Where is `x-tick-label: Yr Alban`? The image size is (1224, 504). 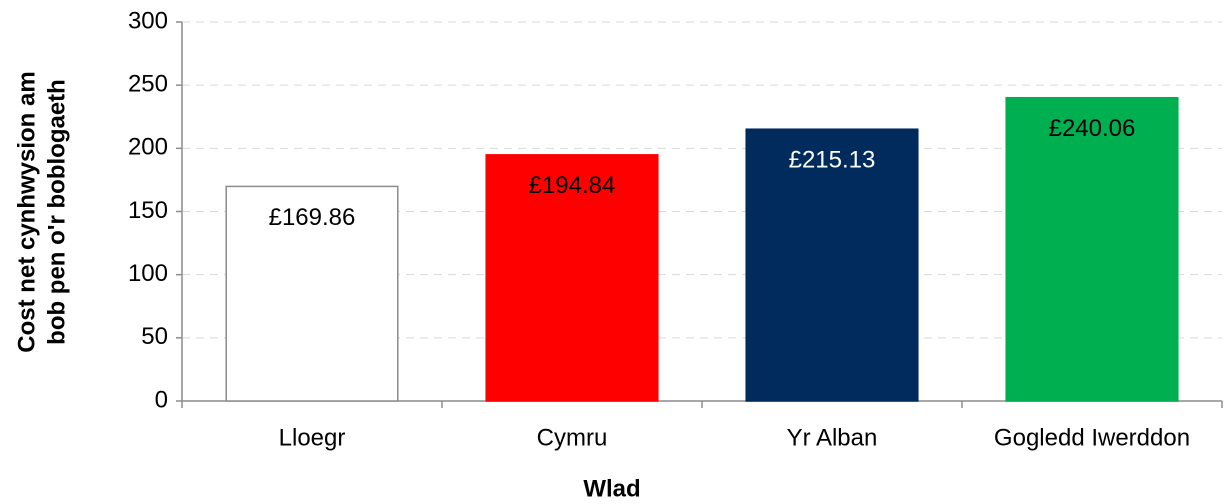 x-tick-label: Yr Alban is located at coordinates (832, 437).